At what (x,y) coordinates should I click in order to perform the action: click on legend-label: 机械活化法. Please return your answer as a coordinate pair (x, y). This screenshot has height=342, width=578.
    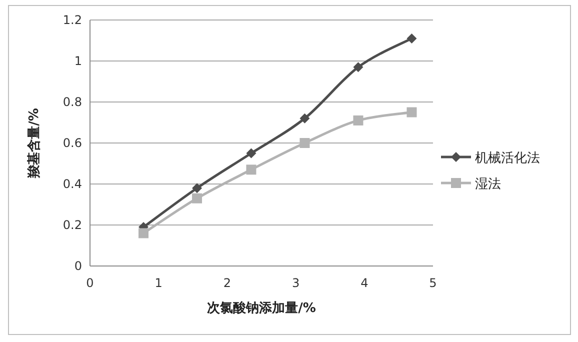
    Looking at the image, I should click on (507, 158).